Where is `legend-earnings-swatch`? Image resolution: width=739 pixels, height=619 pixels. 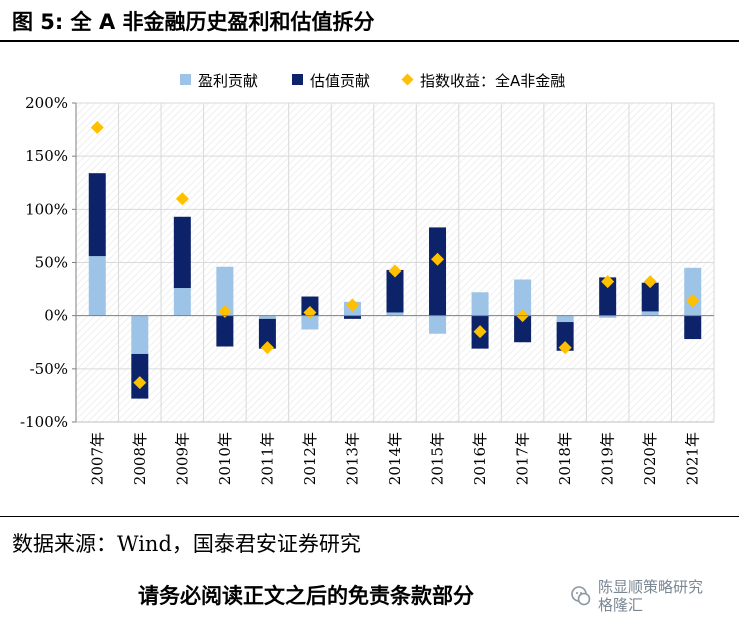 legend-earnings-swatch is located at coordinates (185, 79).